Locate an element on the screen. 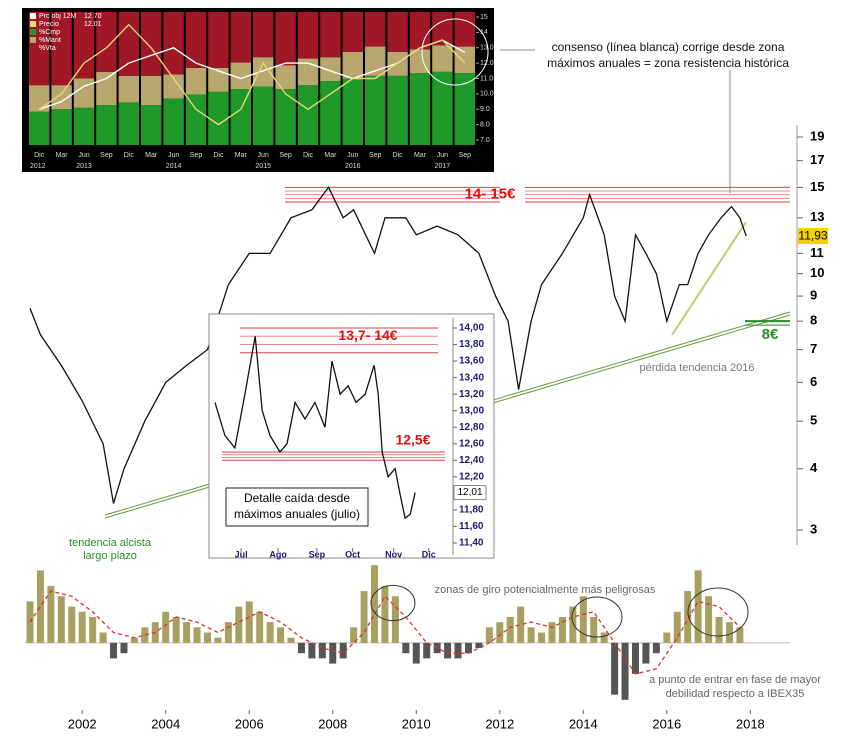 The height and width of the screenshot is (736, 856). y-tick-label: 13,00 is located at coordinates (471, 410).